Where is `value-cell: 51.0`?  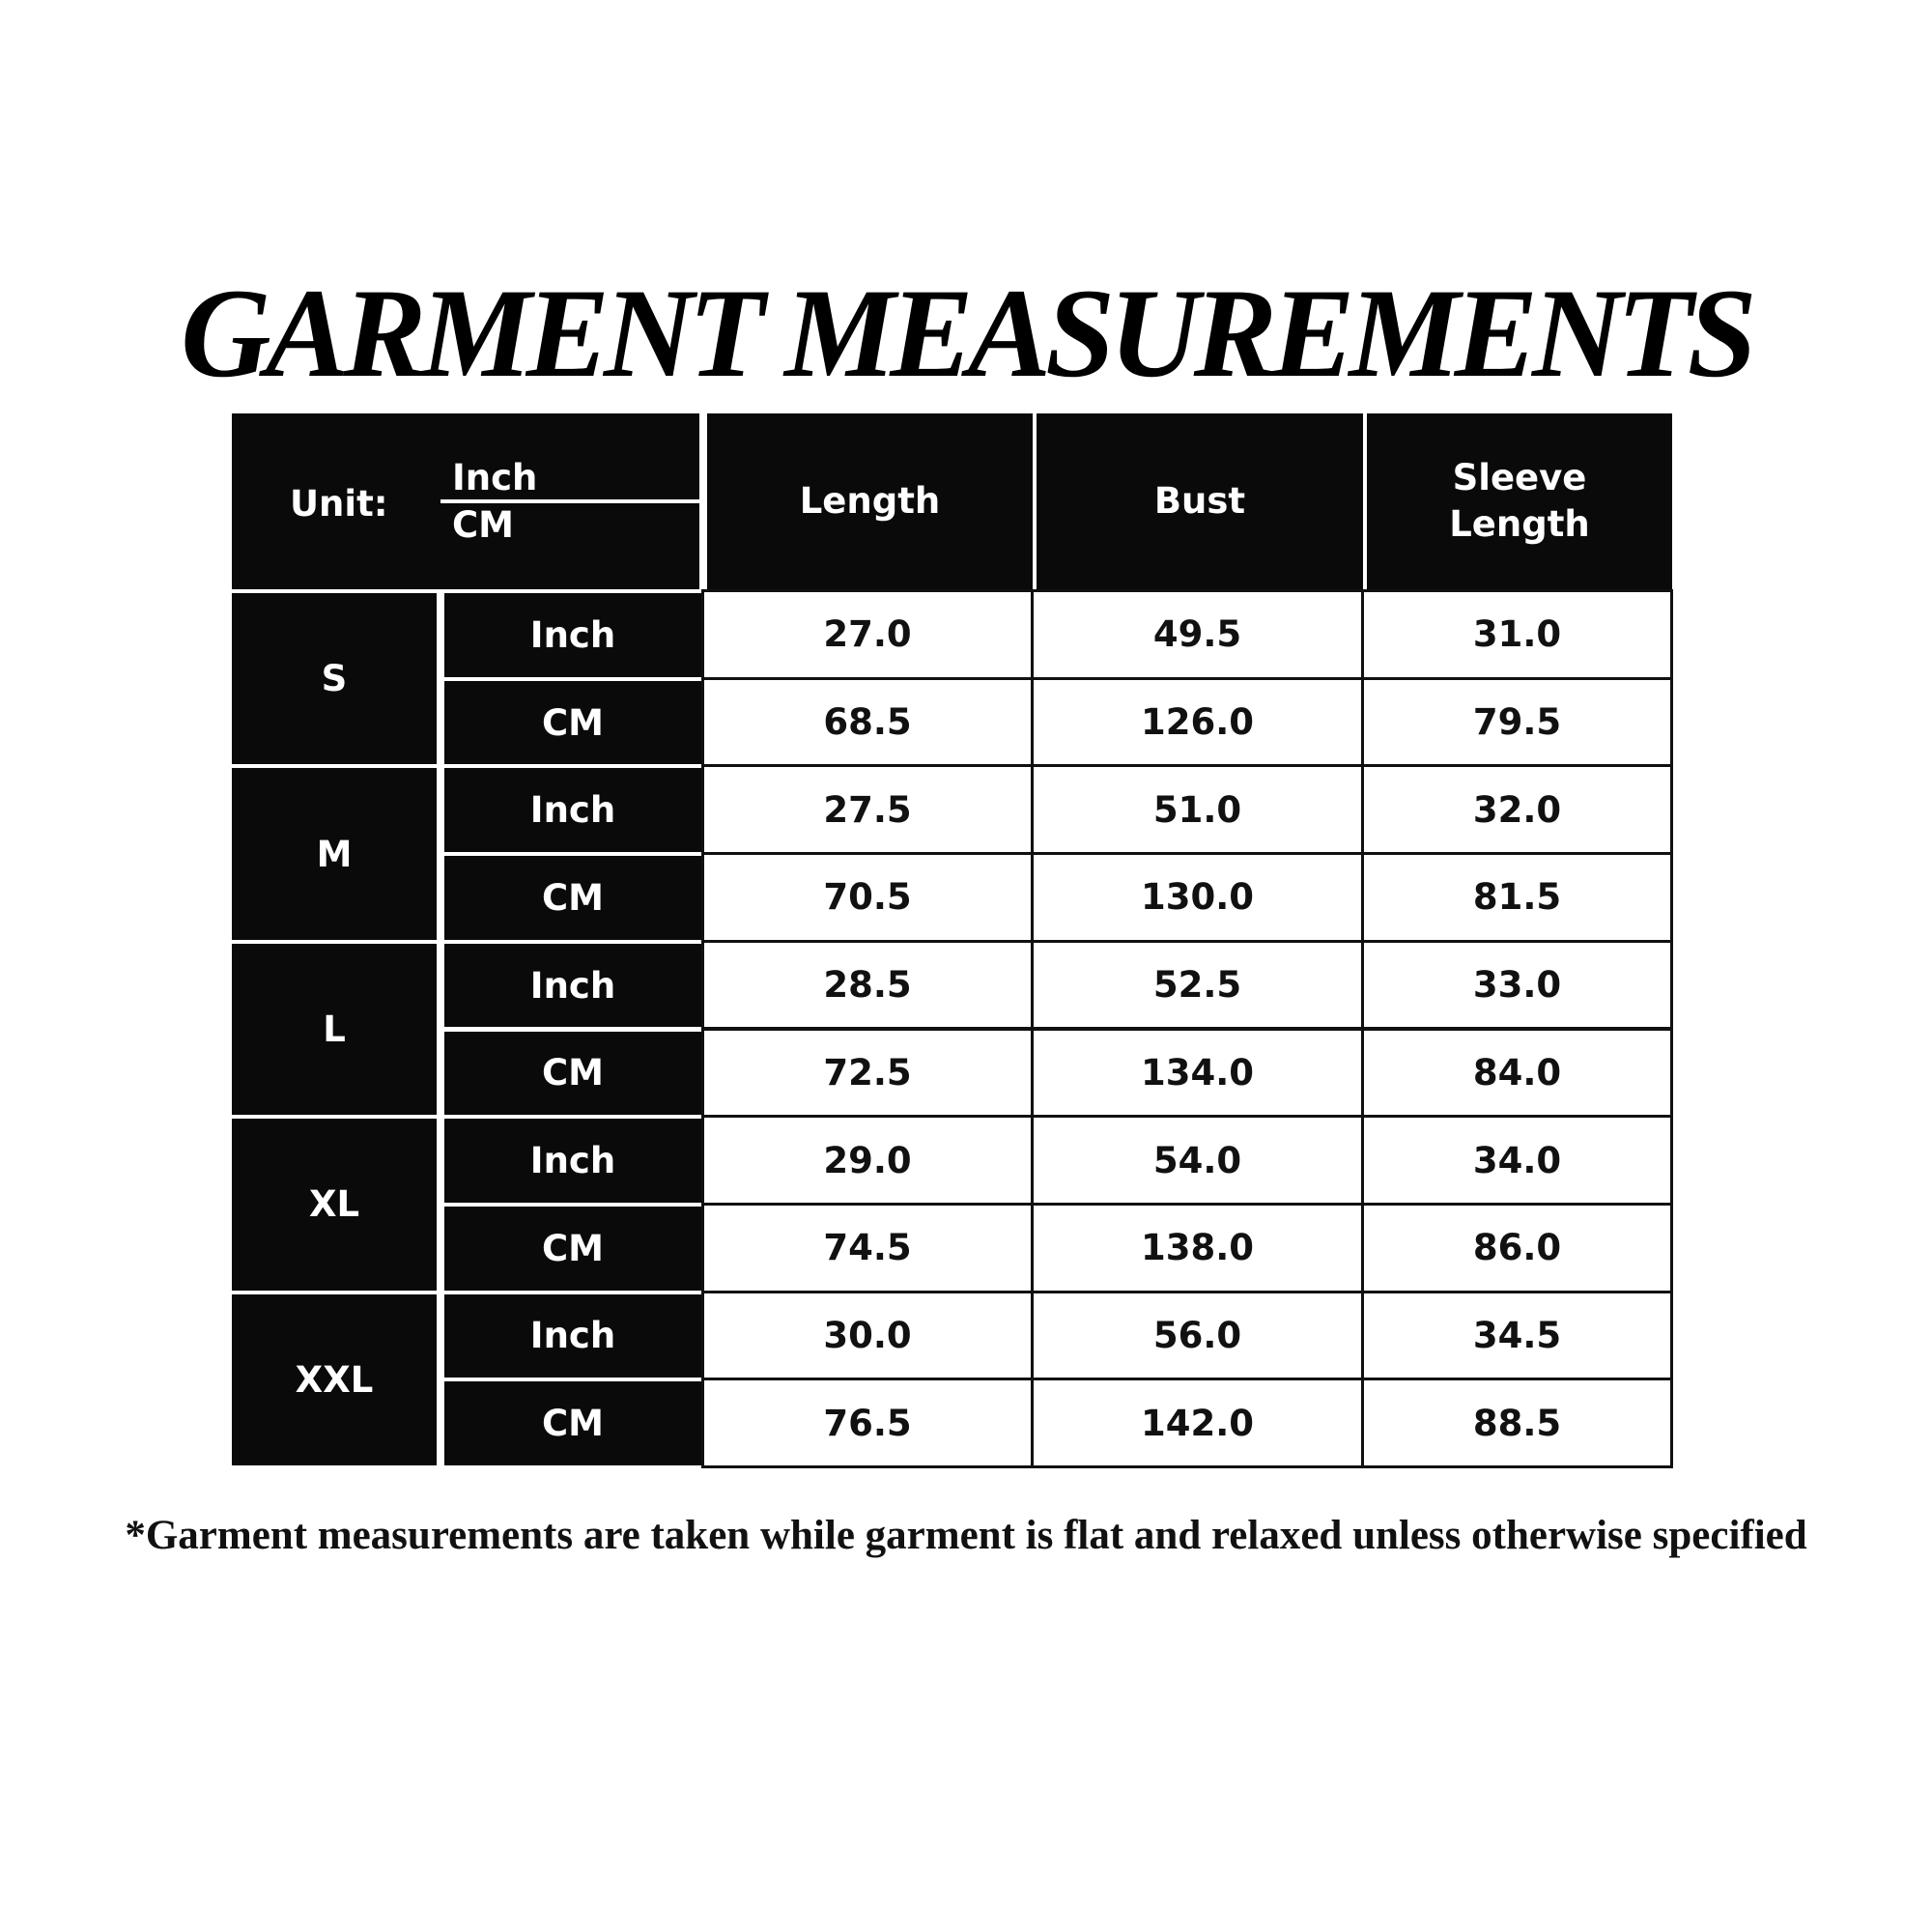 value-cell: 51.0 is located at coordinates (1197, 810).